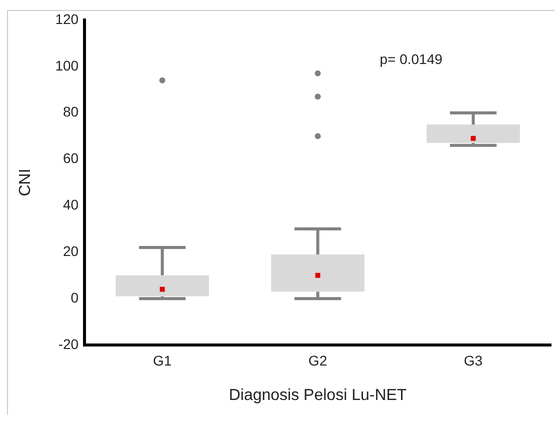 The width and height of the screenshot is (555, 421). Describe the element at coordinates (70, 112) in the screenshot. I see `y-tick-label: 80` at that location.